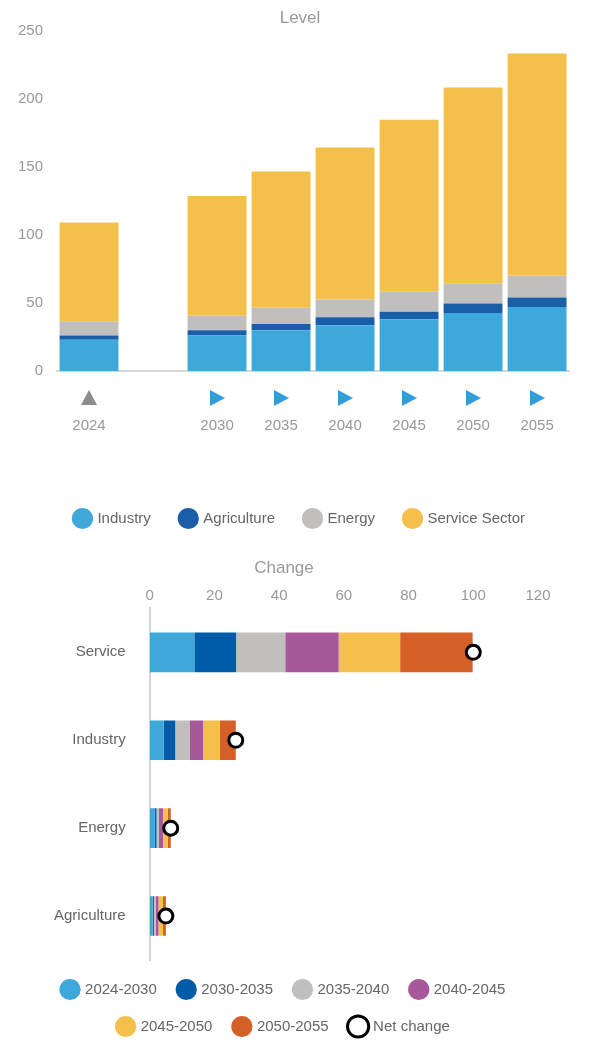 The image size is (600, 1048). I want to click on x-tick-label: 2045, so click(409, 425).